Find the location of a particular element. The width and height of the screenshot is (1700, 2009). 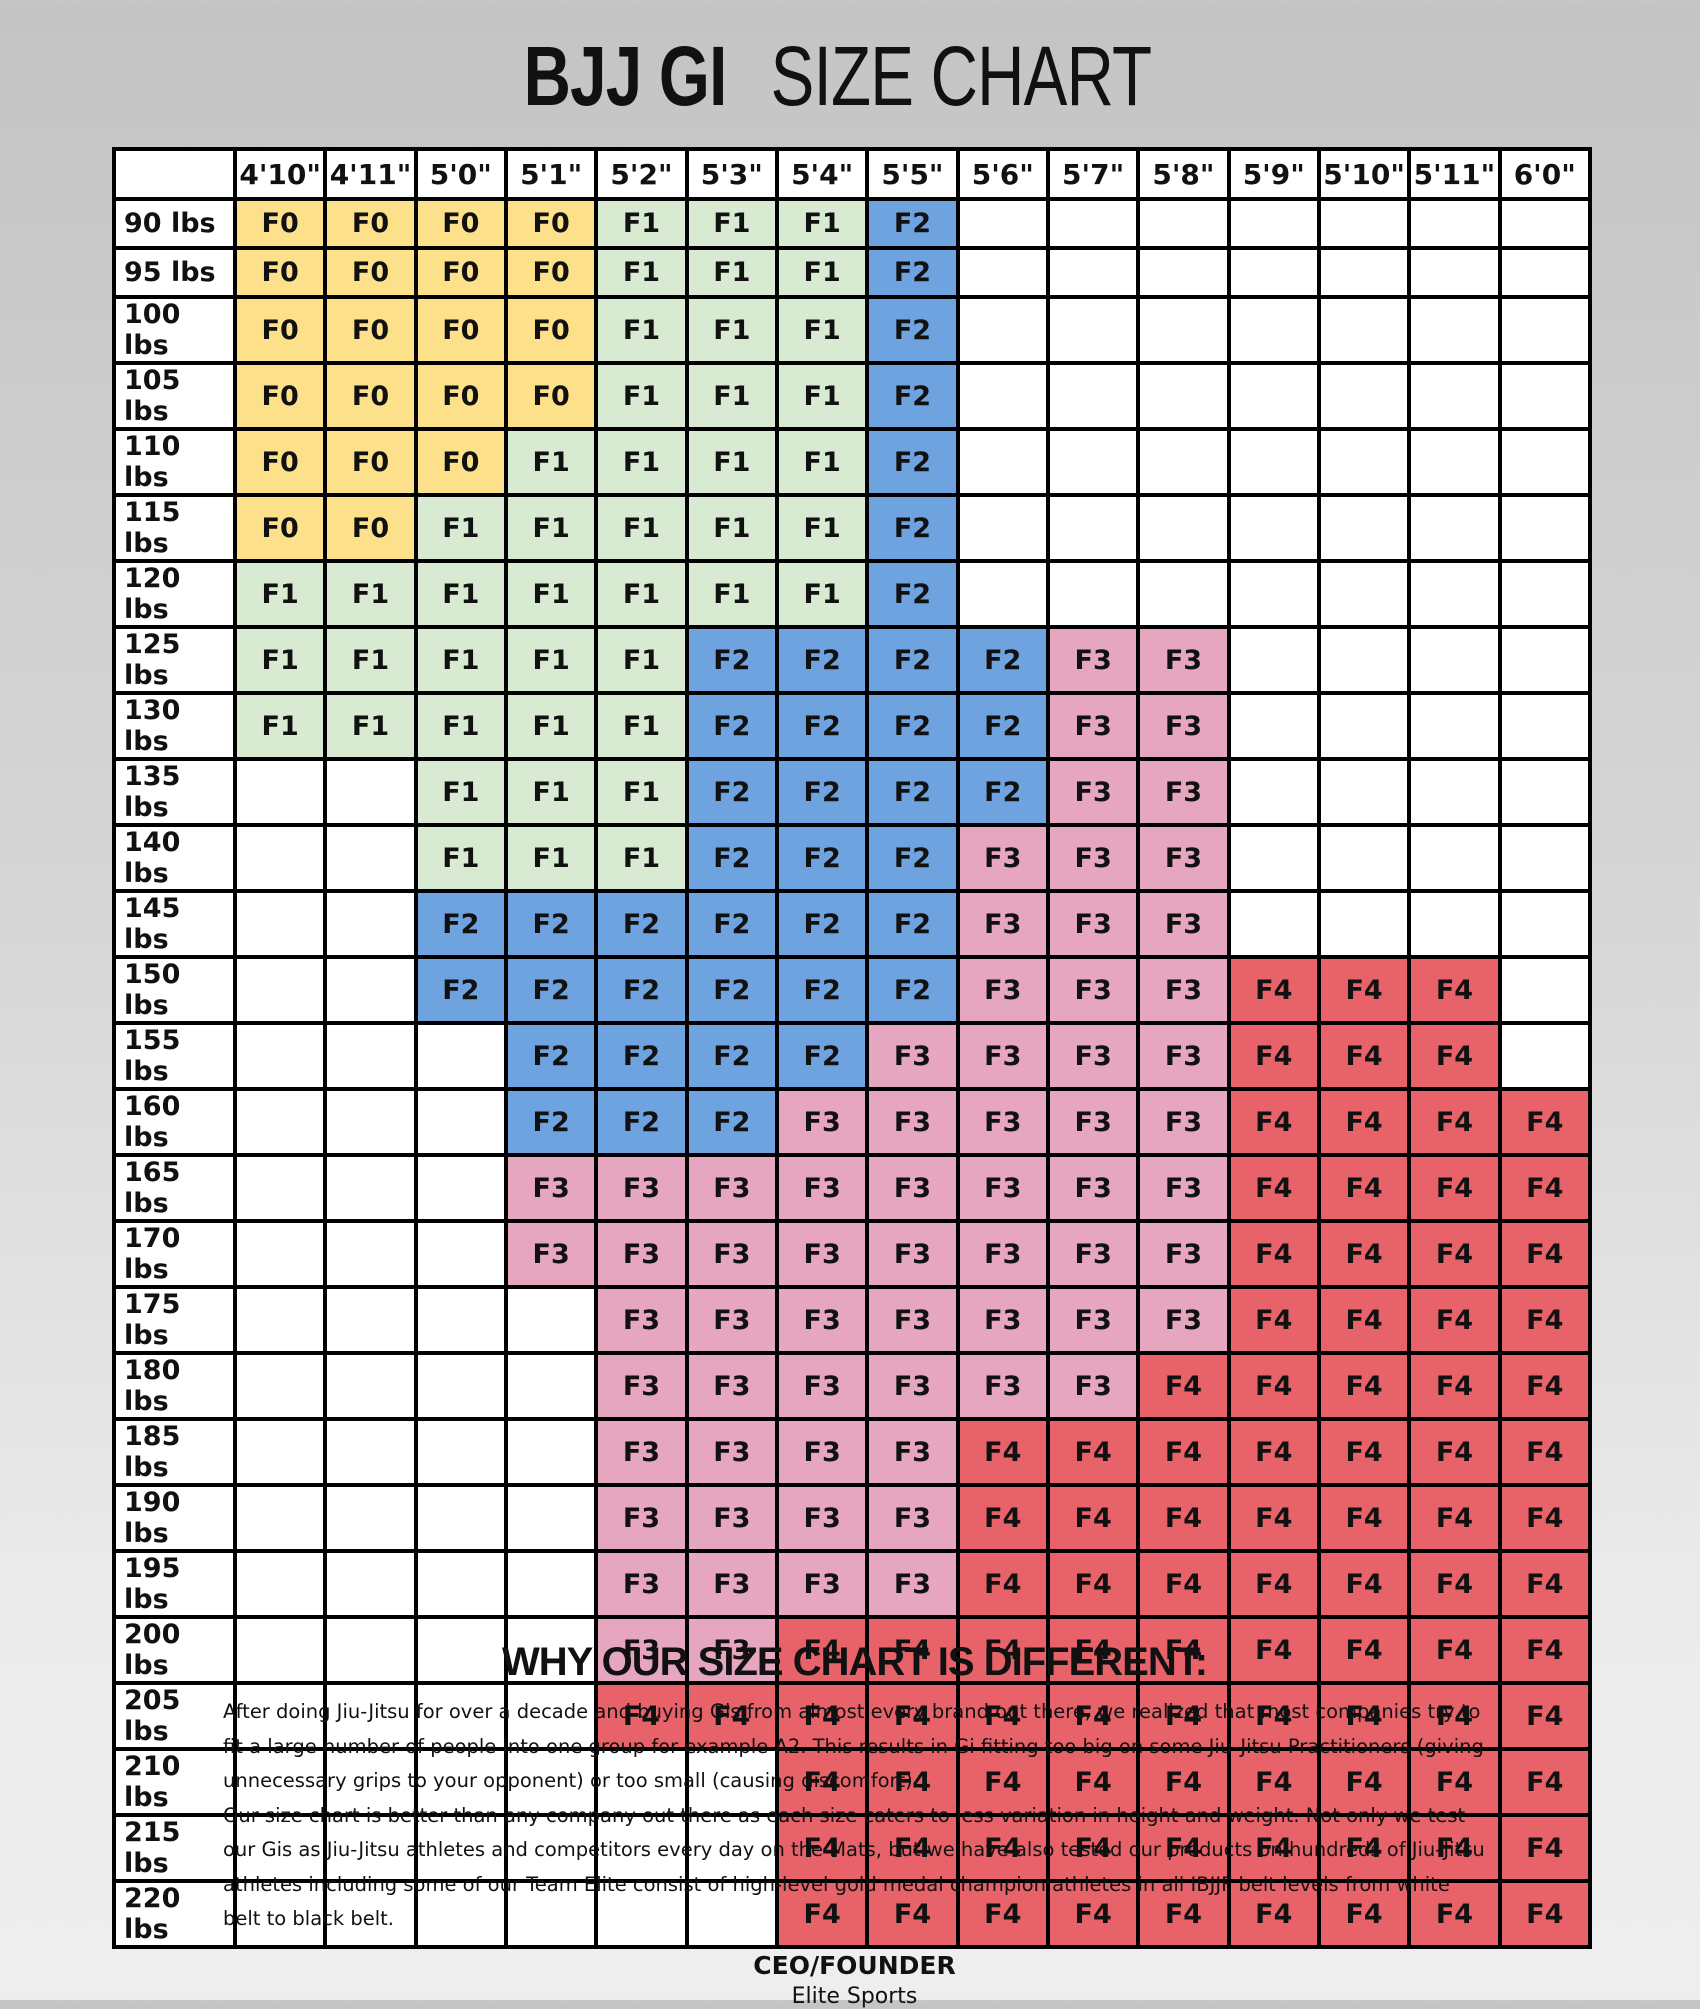

column-header: 5'5" is located at coordinates (912, 174).